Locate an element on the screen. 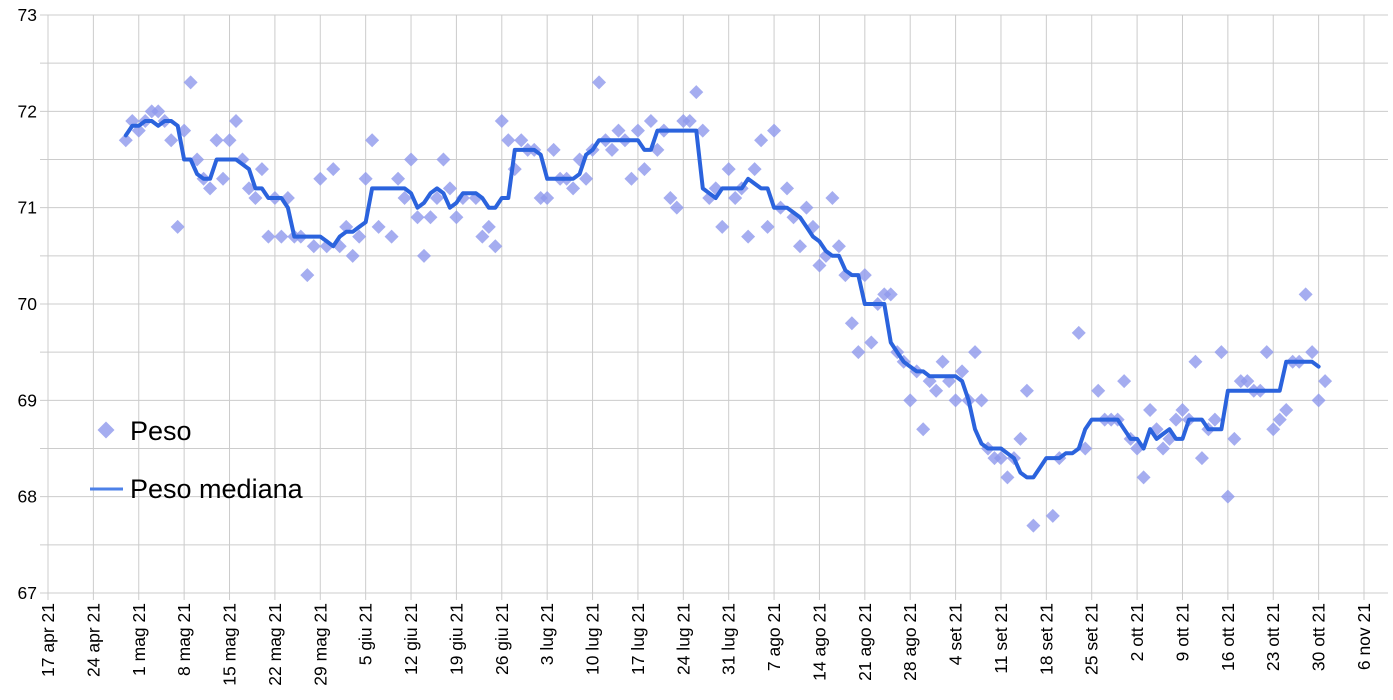 This screenshot has height=700, width=1393. x-axis-tick-label: 11 set 21 is located at coordinates (1001, 638).